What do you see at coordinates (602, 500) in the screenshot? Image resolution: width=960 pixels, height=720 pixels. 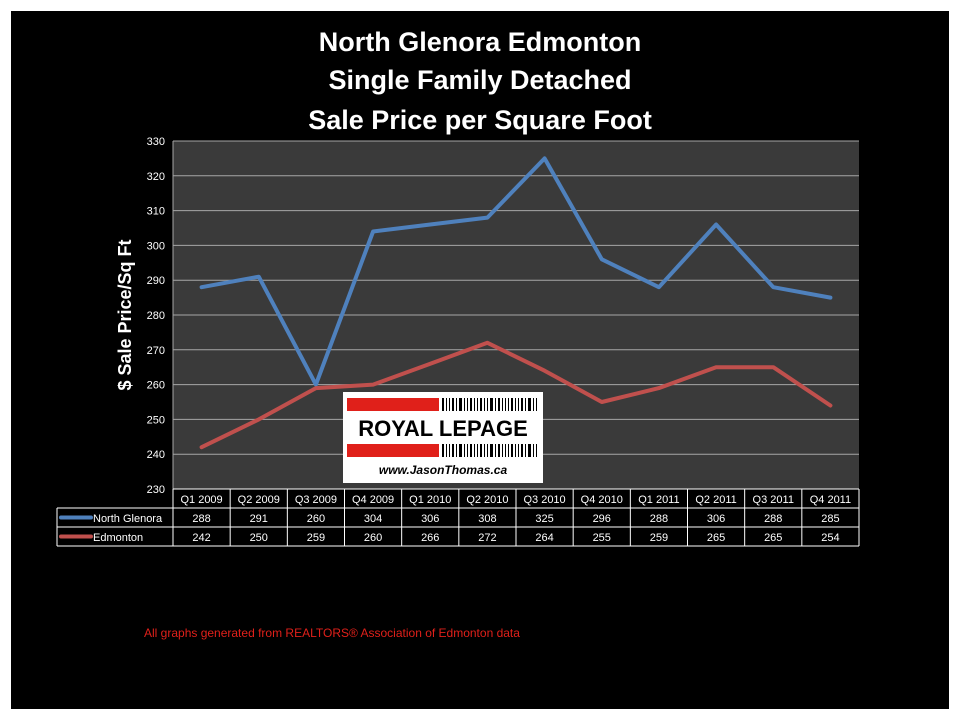 I see `x-tick-label: Q4 2010` at bounding box center [602, 500].